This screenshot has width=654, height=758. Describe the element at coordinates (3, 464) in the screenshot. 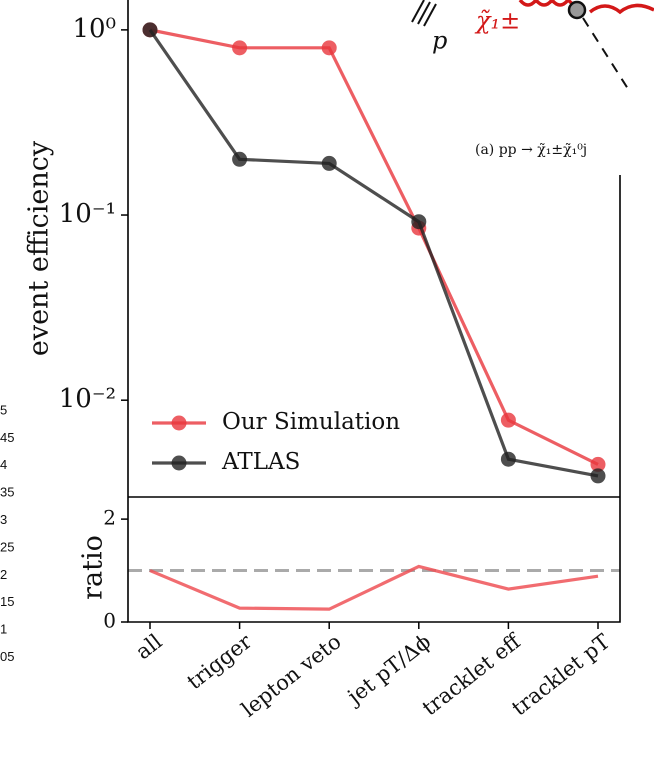

I see `fragment-tick-label: 4` at that location.